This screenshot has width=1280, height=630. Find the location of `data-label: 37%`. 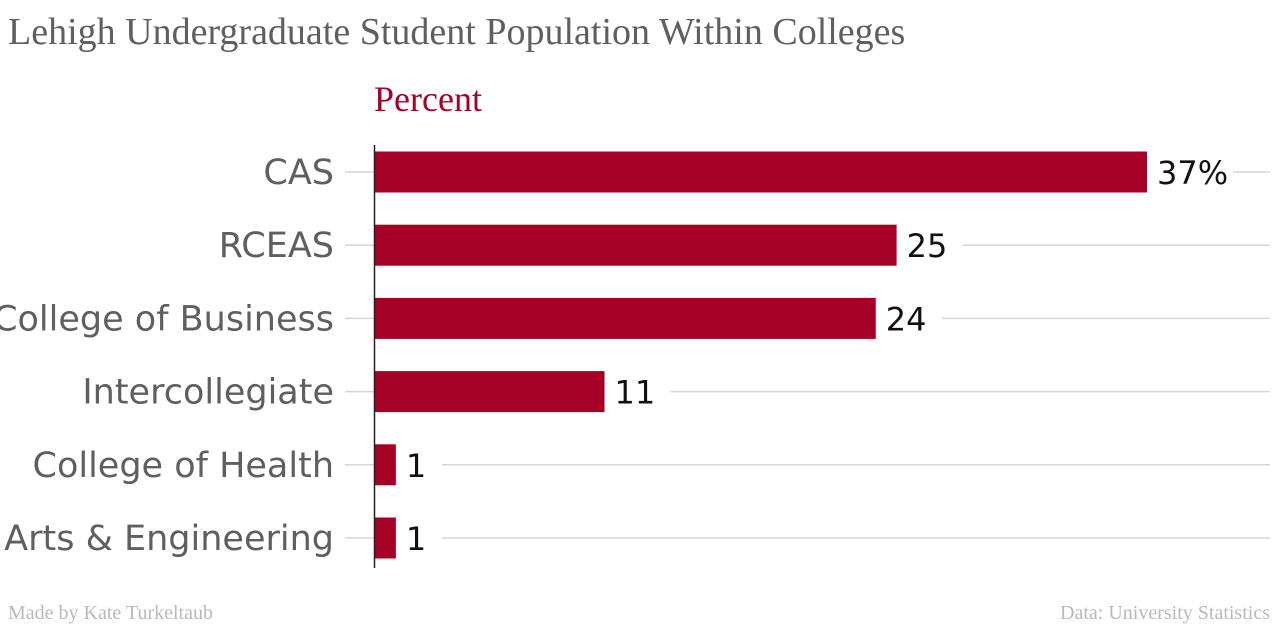

data-label: 37% is located at coordinates (1192, 173).